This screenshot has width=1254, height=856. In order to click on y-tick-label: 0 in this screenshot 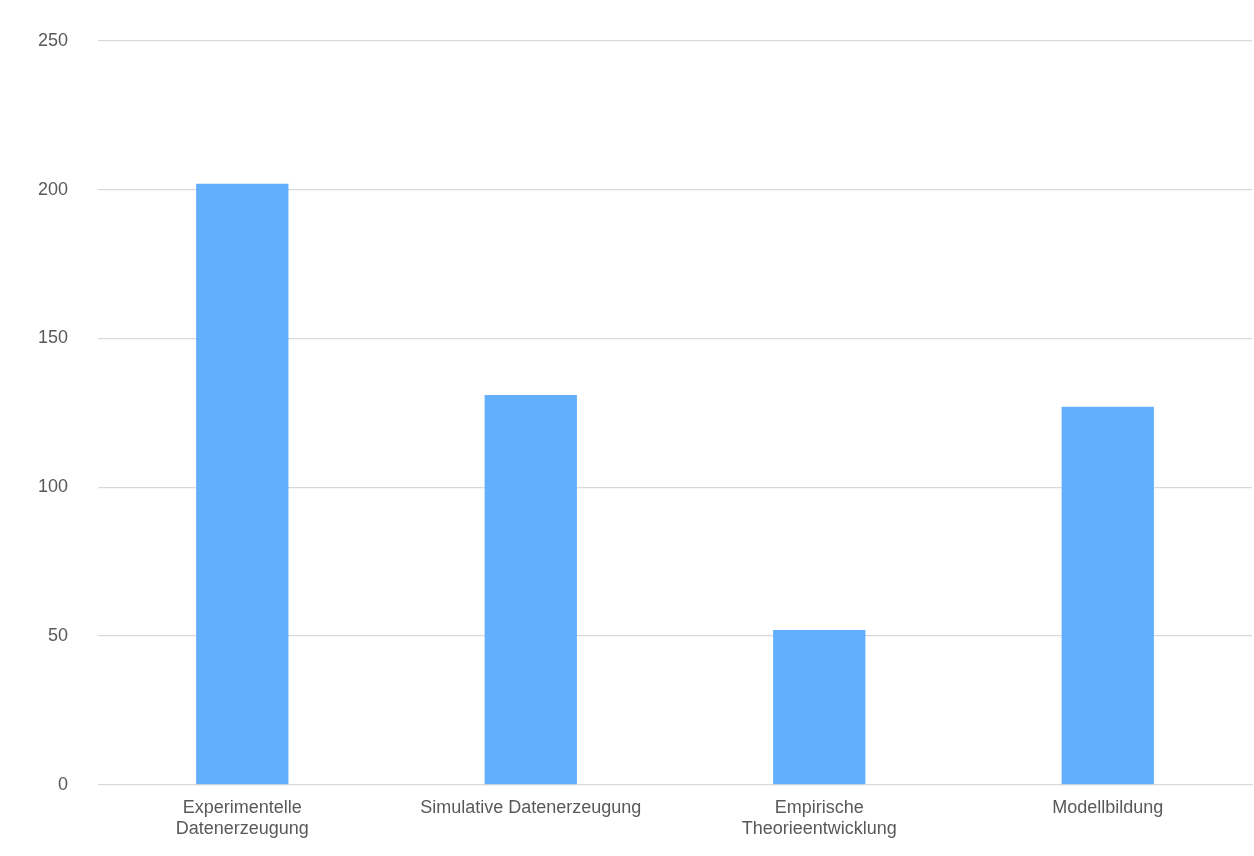, I will do `click(63, 783)`.